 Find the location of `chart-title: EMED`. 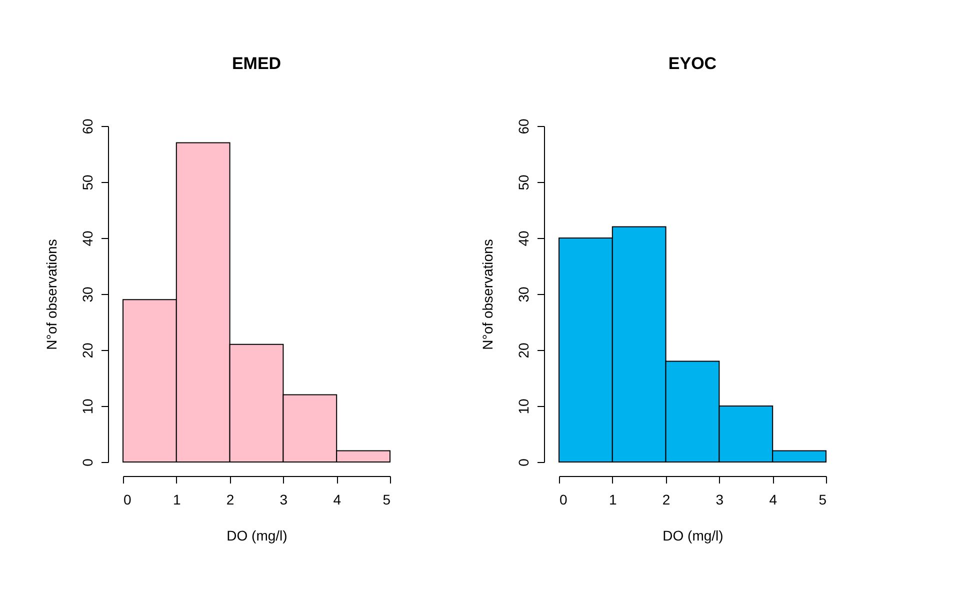

chart-title: EMED is located at coordinates (257, 64).